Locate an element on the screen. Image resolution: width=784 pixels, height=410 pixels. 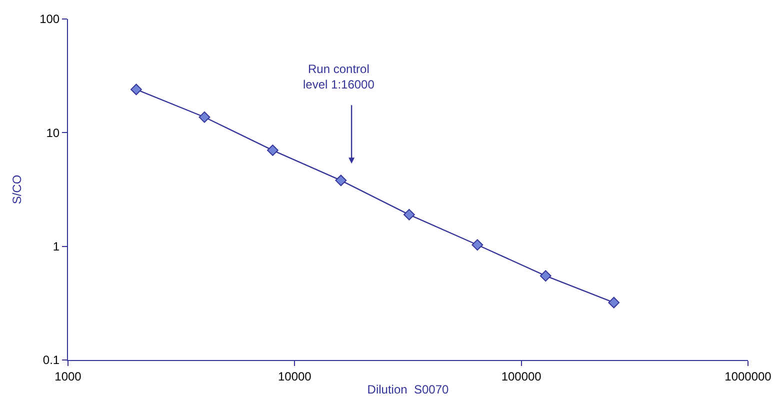
x-tick-label: 100000 is located at coordinates (521, 376).